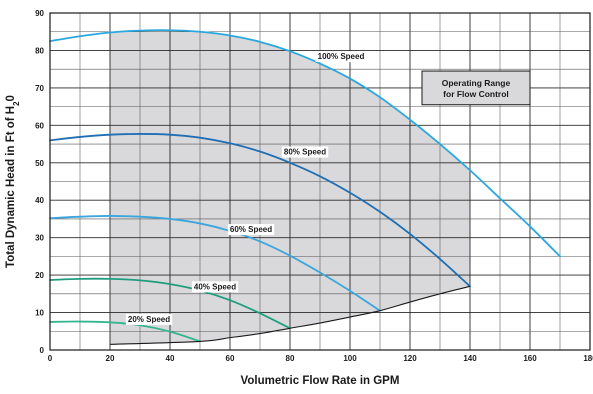 This screenshot has width=593, height=394. Describe the element at coordinates (39, 88) in the screenshot. I see `y-tick-label: 70` at that location.